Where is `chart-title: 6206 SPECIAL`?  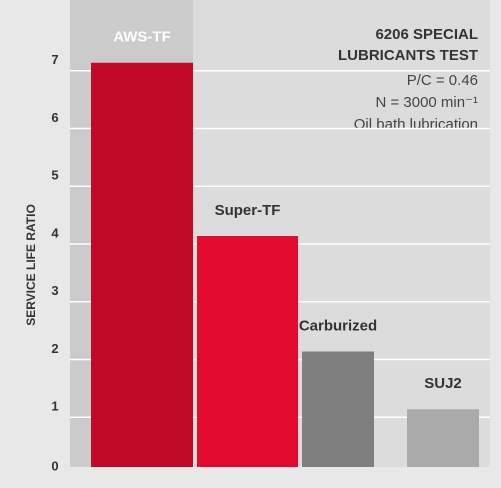
chart-title: 6206 SPECIAL is located at coordinates (426, 34).